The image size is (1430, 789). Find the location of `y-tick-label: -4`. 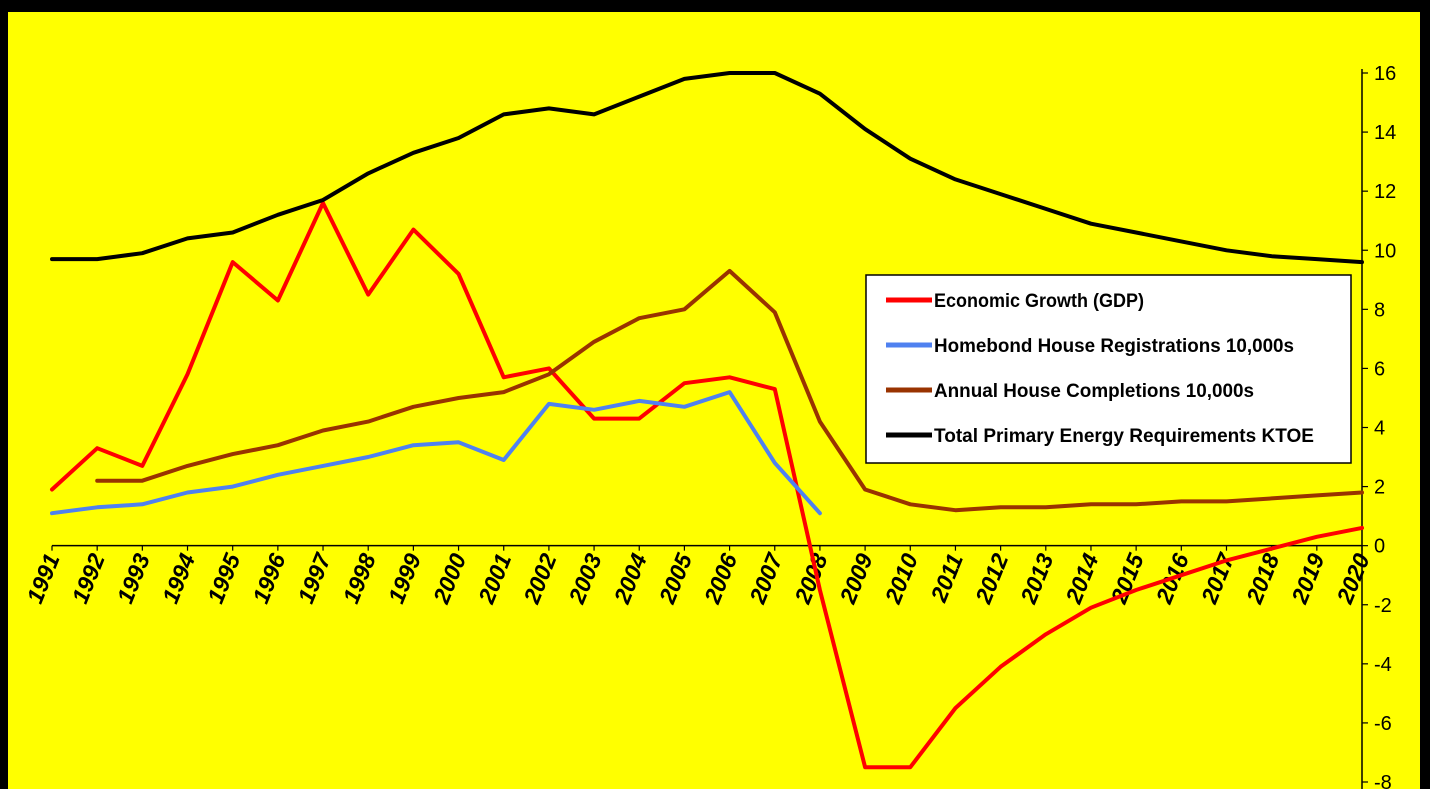

y-tick-label: -4 is located at coordinates (1383, 665).